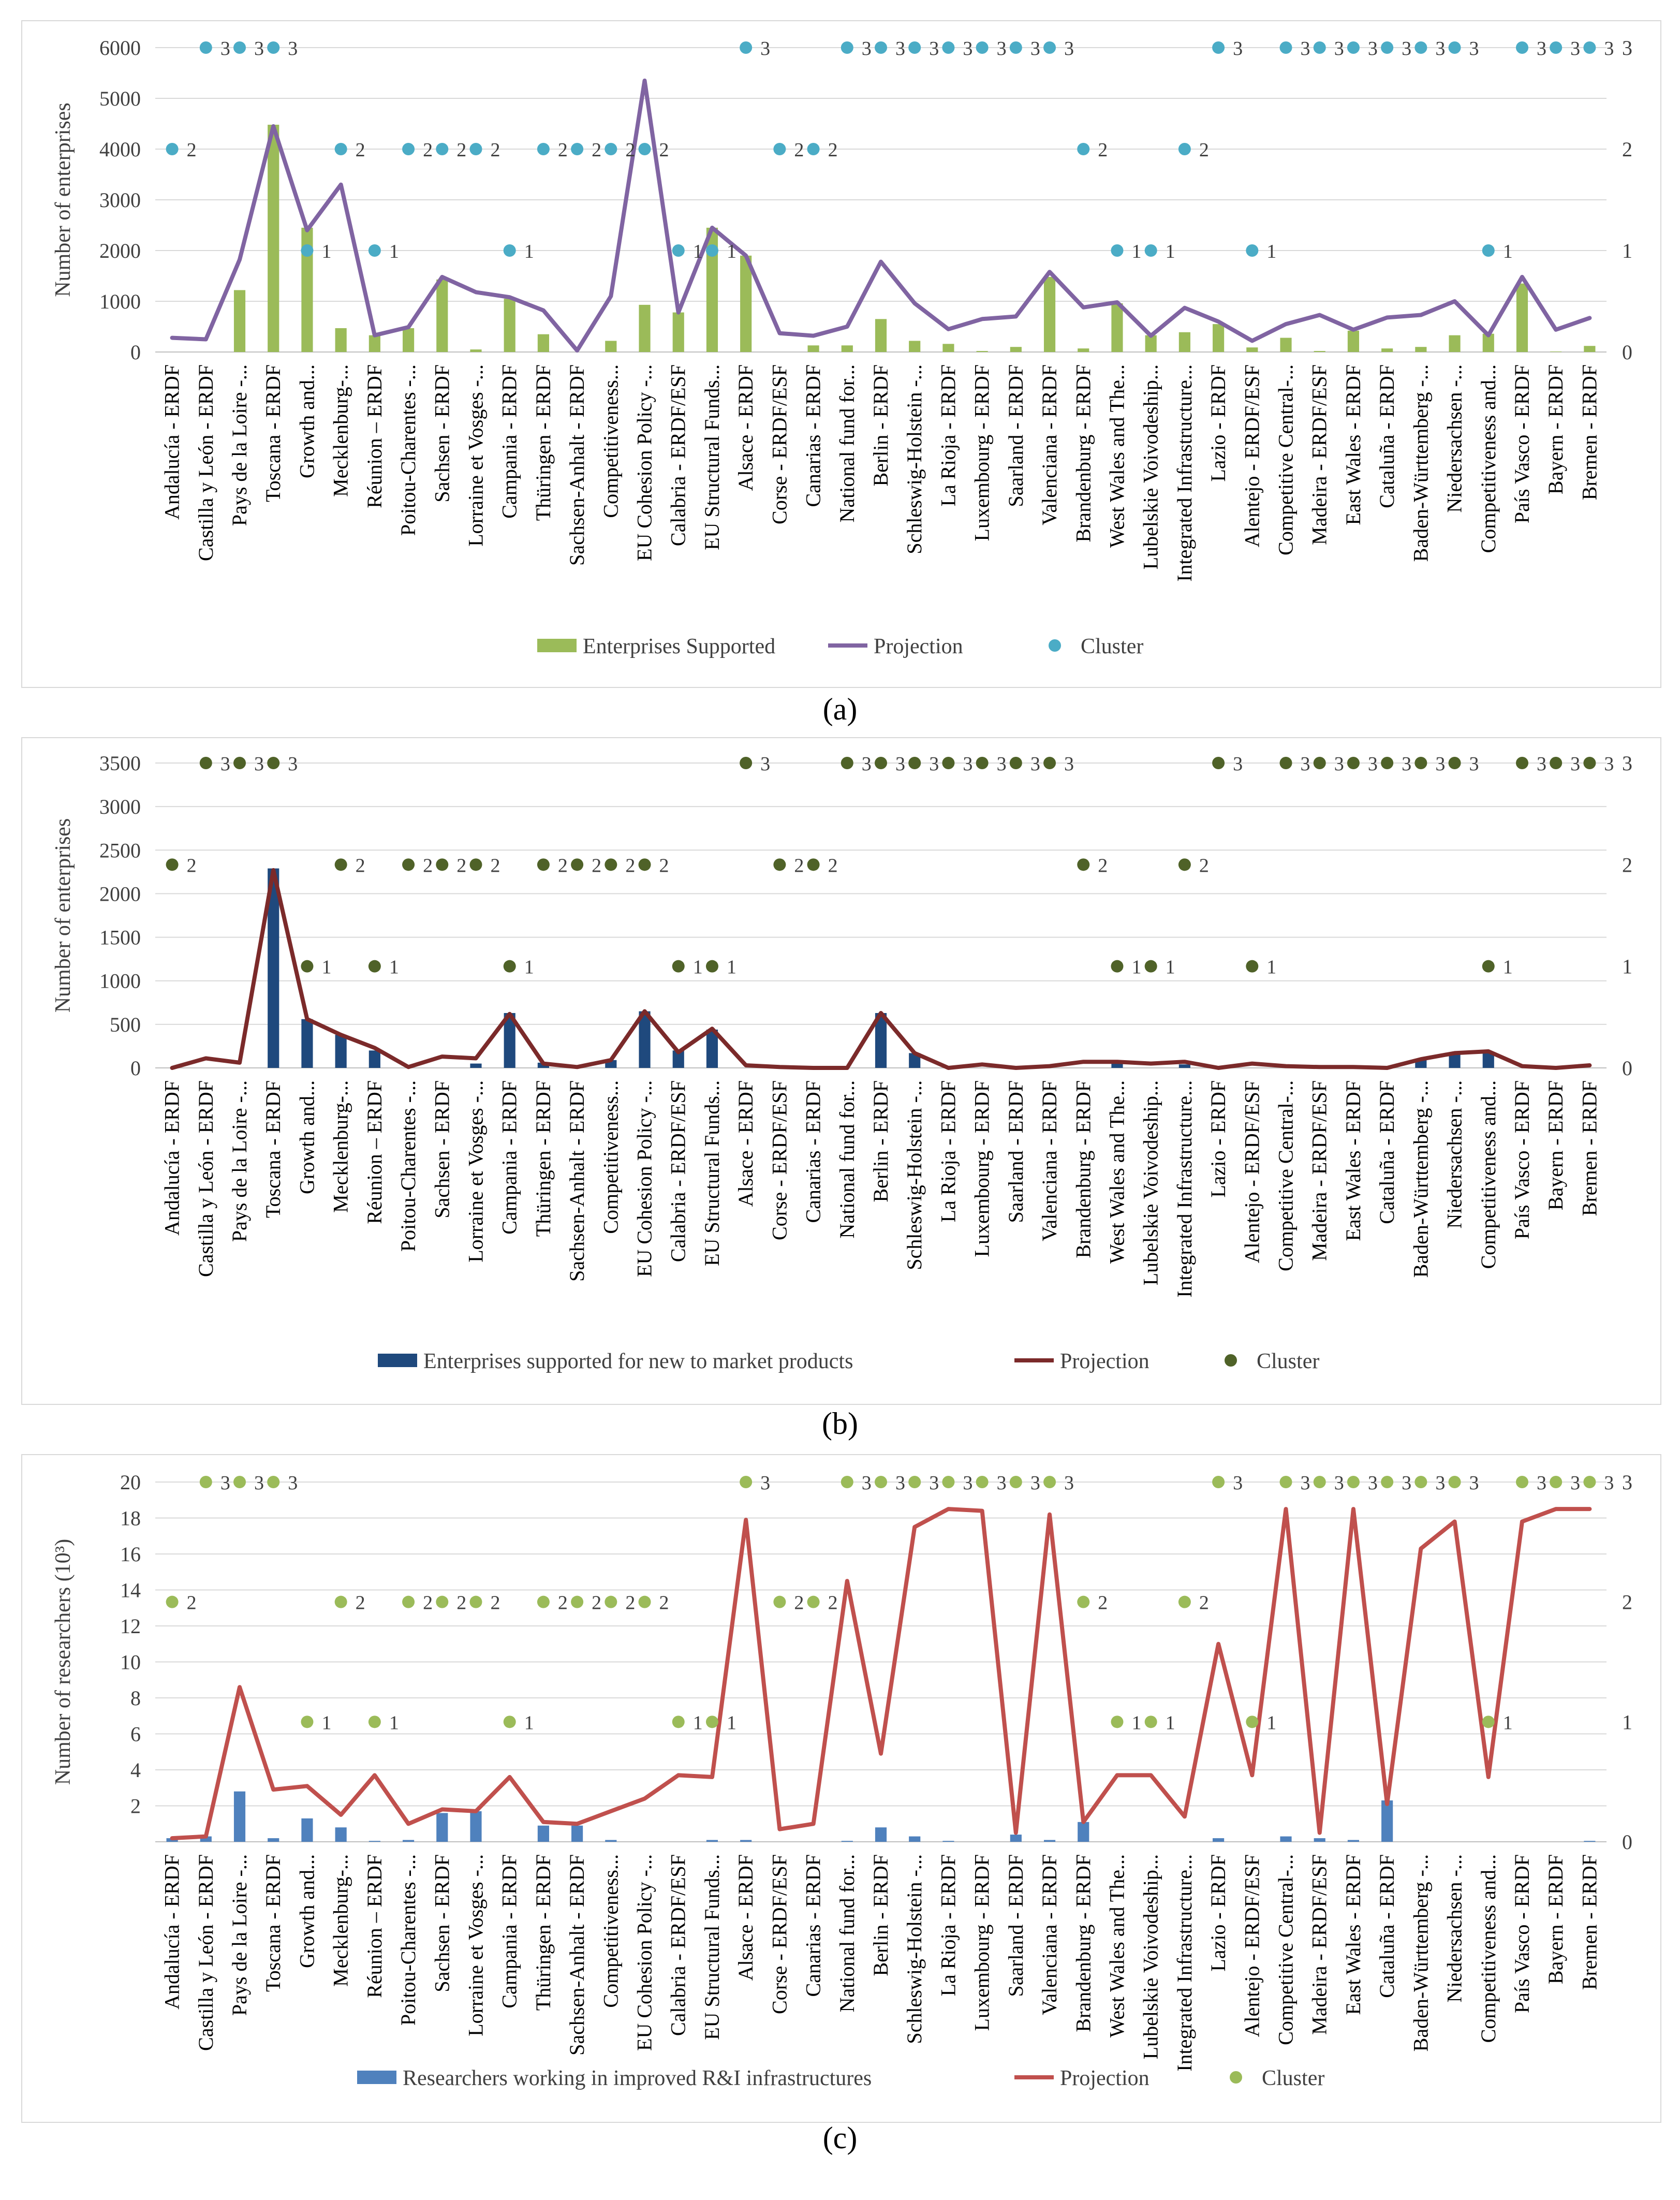 The image size is (1680, 2200). Describe the element at coordinates (881, 216) in the screenshot. I see `projection-line` at that location.